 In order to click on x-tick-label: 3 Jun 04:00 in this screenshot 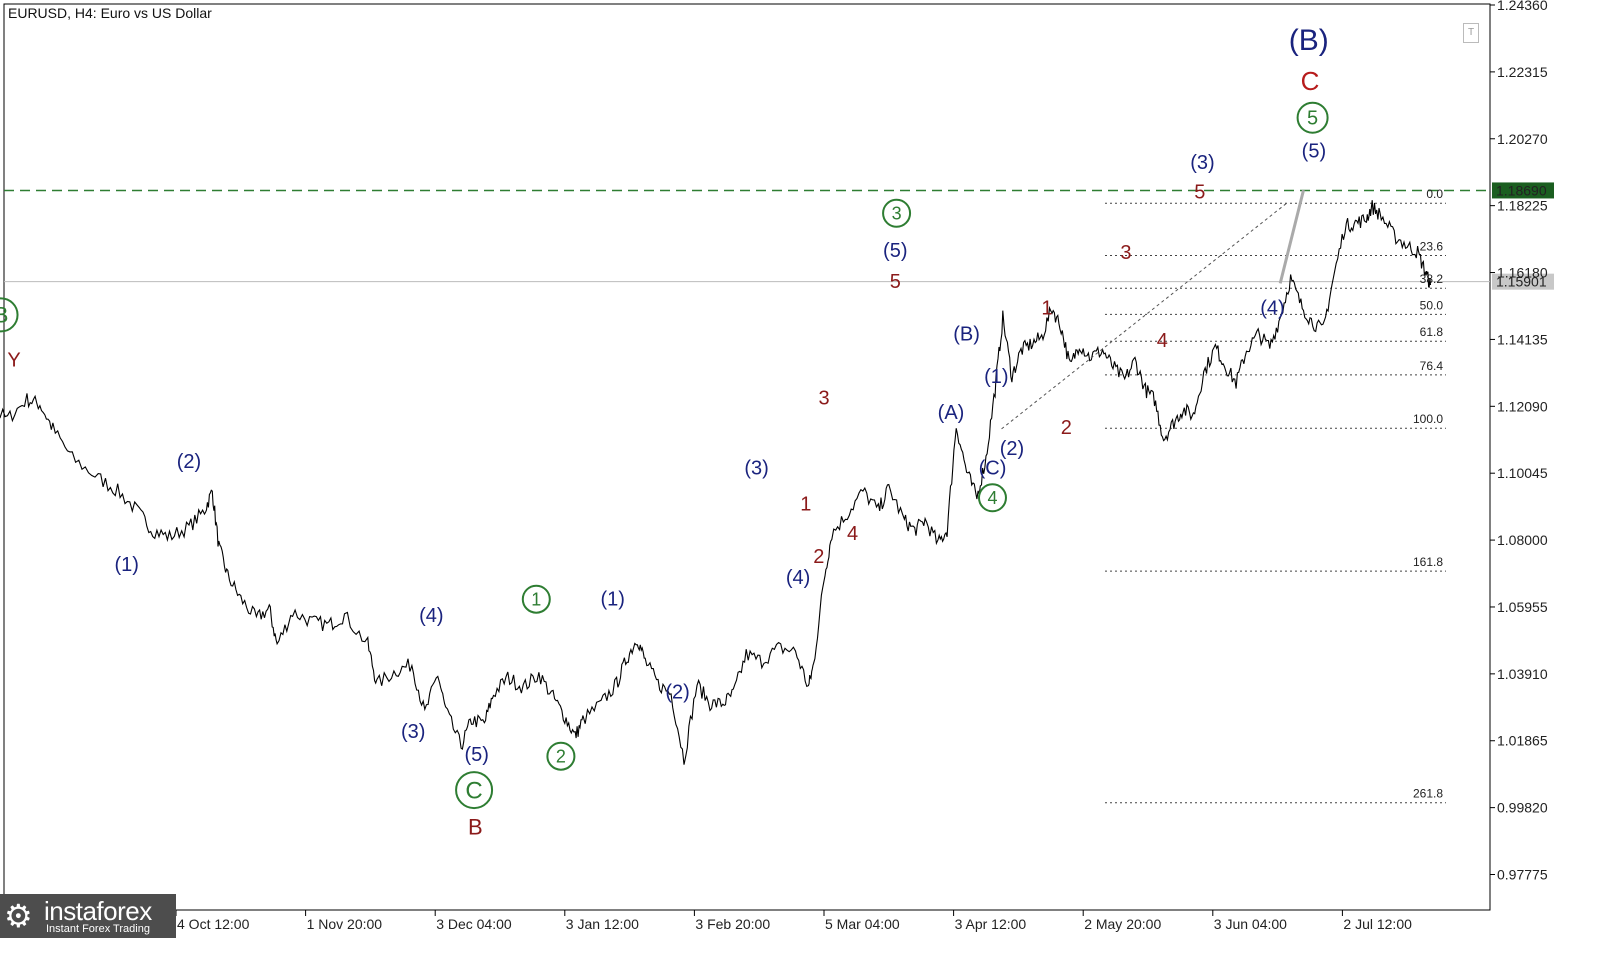, I will do `click(1250, 924)`.